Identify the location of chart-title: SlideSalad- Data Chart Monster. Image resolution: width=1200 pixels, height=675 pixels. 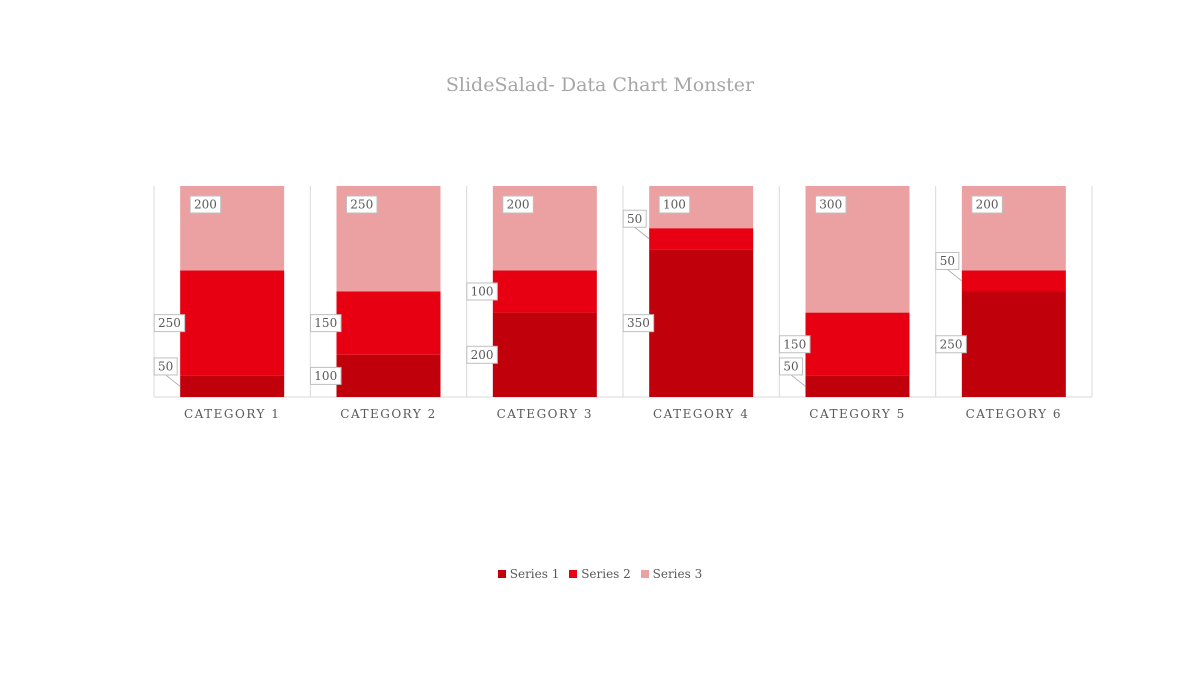
(600, 85).